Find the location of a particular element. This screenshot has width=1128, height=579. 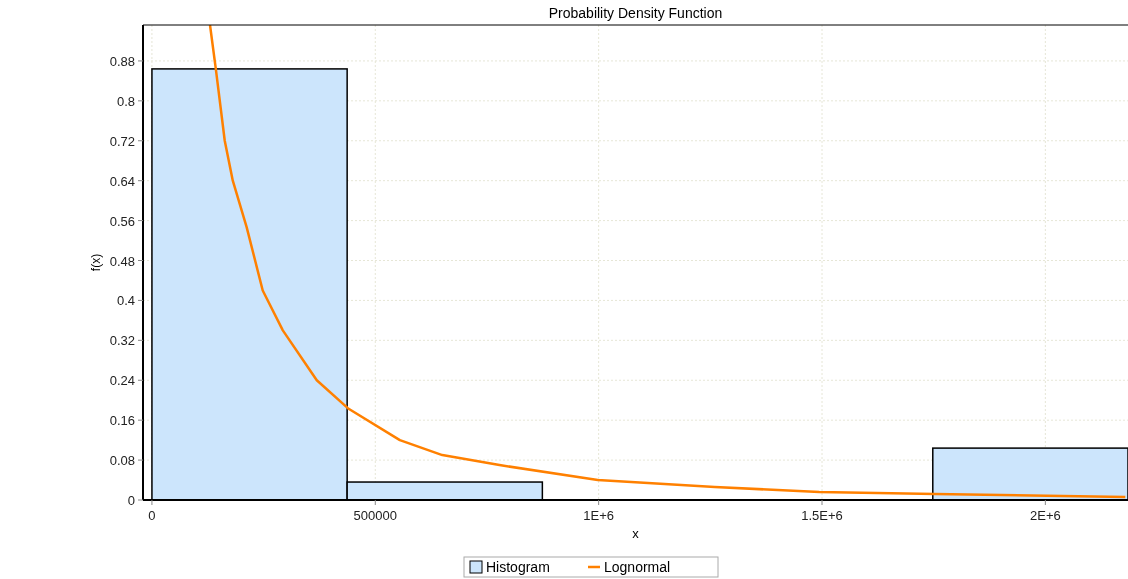

y-tick-label: 0.88 is located at coordinates (122, 61).